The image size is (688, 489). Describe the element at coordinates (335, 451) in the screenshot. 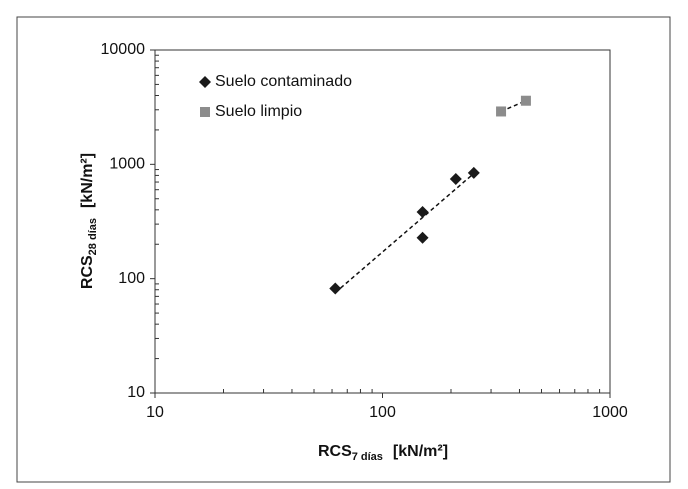

I see `x-label-main: RCS` at that location.